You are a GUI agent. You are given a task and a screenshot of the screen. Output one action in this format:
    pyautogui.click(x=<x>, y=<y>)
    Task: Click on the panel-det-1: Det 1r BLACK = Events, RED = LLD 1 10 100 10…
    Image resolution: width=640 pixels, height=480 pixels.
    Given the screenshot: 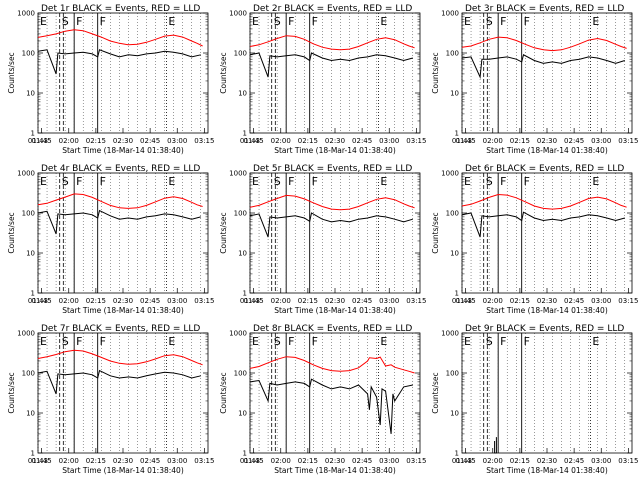 What is the action you would take?
    pyautogui.click(x=110, y=79)
    